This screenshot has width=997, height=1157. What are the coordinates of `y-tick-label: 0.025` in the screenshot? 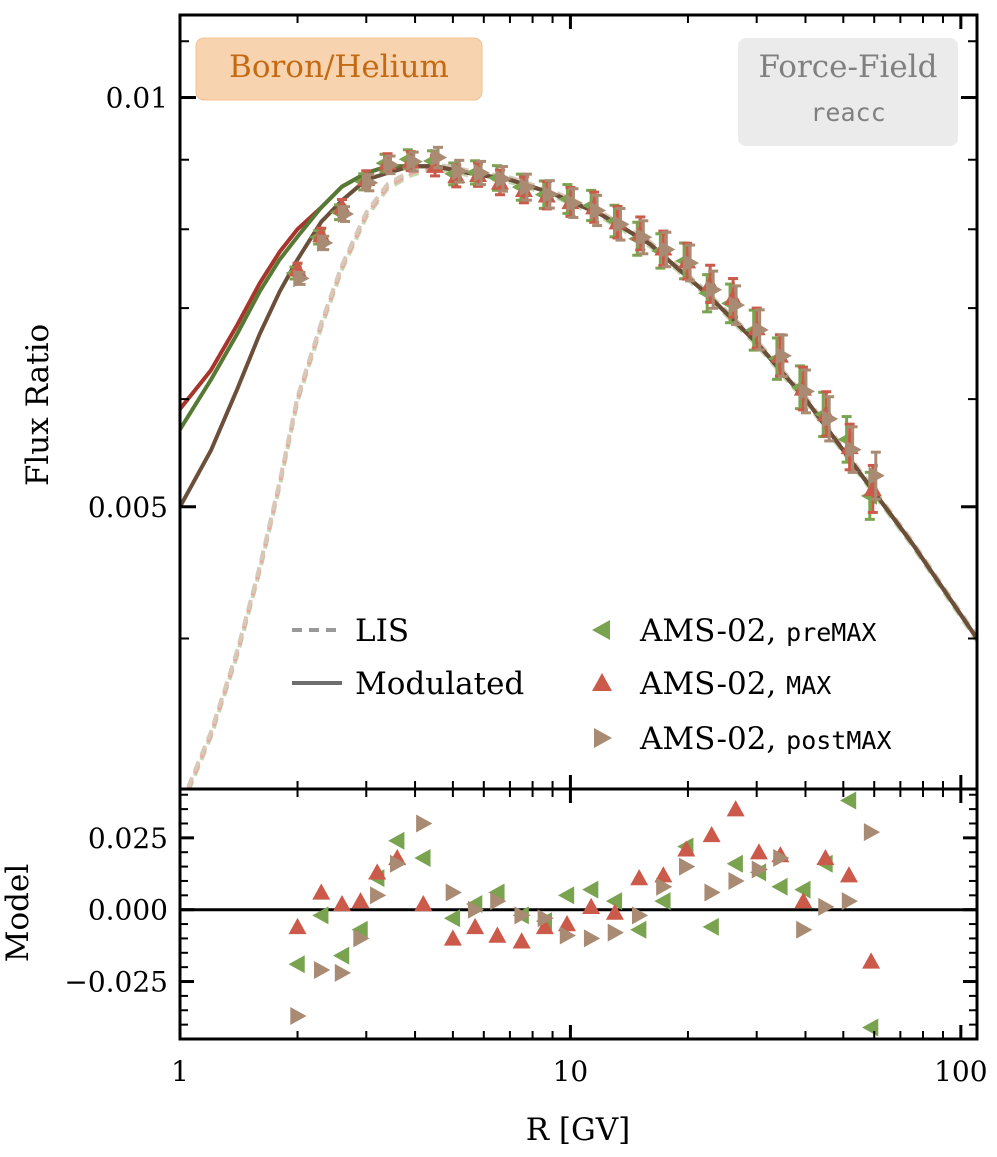 It's located at (128, 838).